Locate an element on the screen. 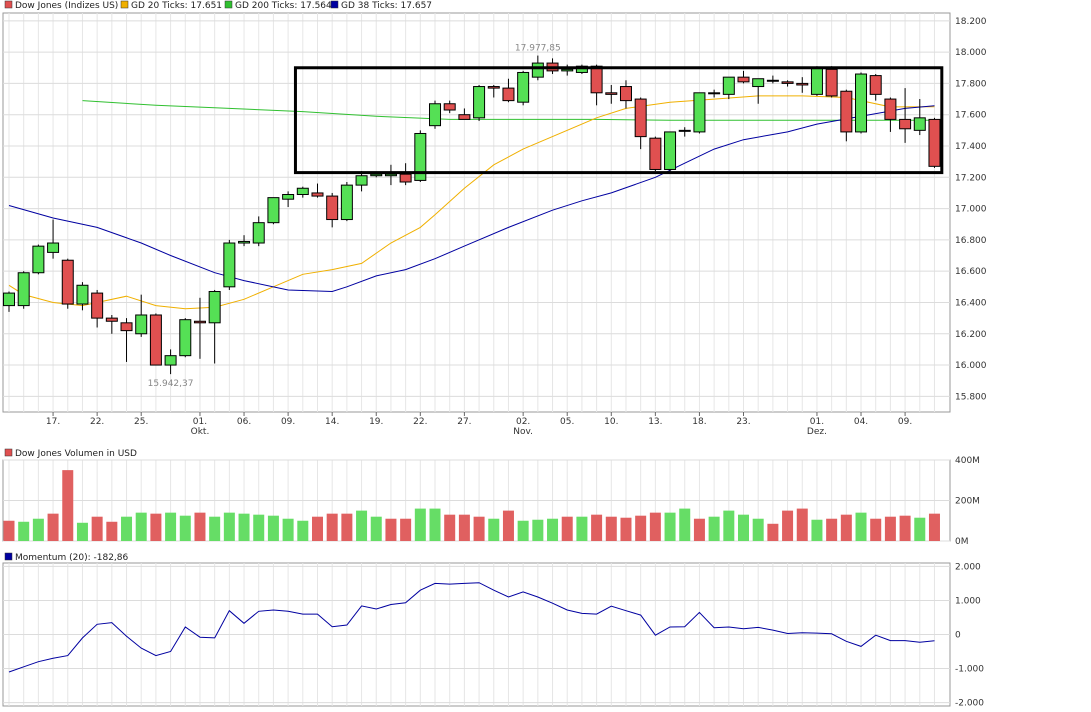  momentum-y-tick-label: 0 is located at coordinates (958, 636).